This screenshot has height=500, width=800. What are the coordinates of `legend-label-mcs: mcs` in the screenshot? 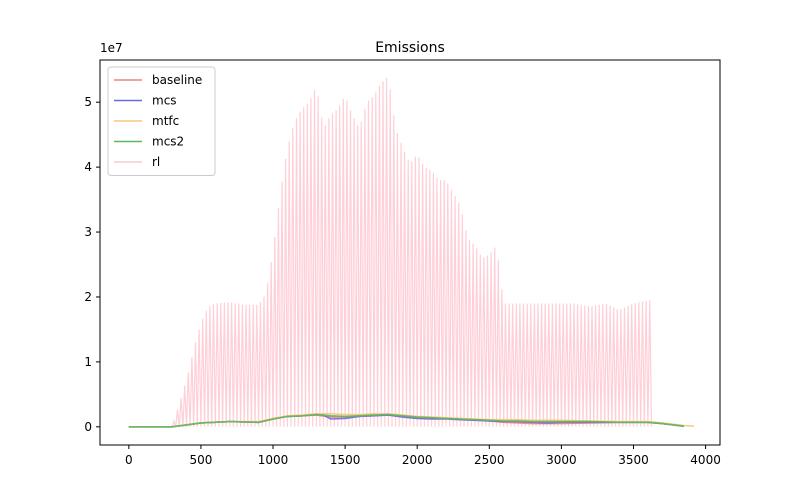 It's located at (164, 101).